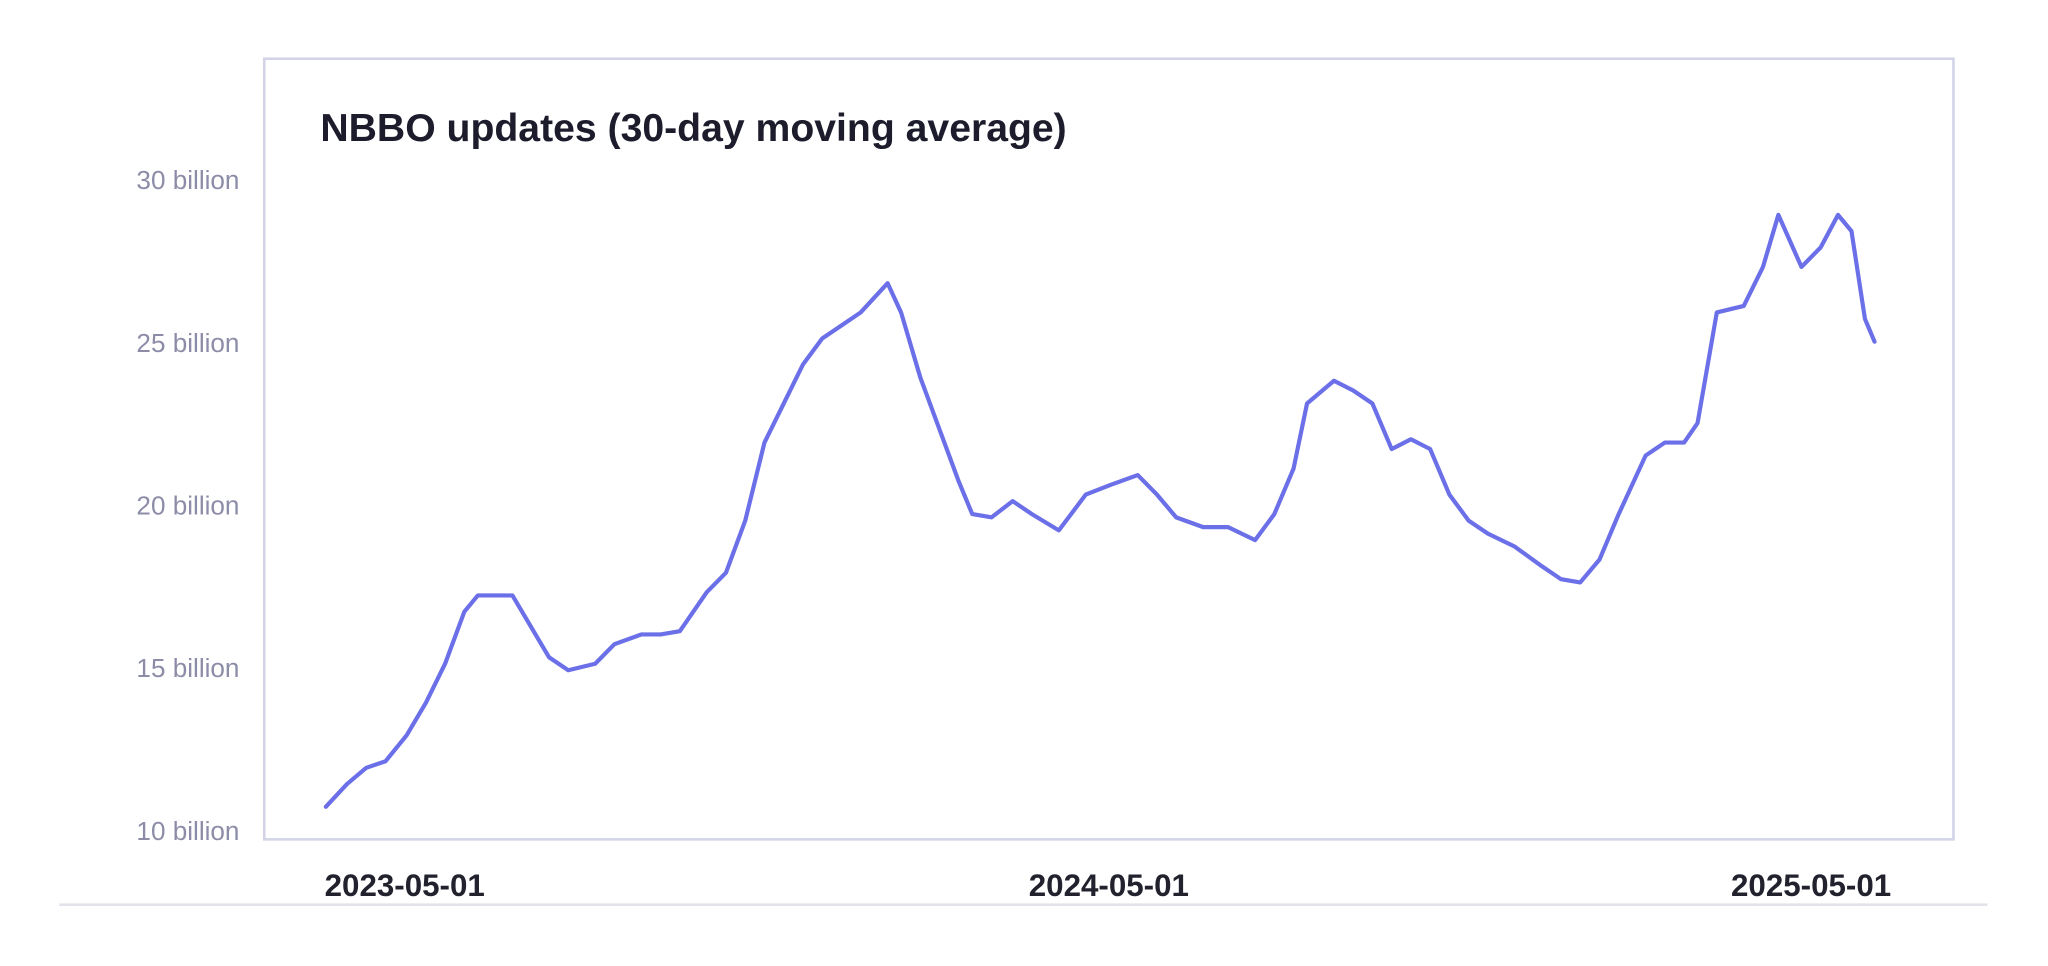 The height and width of the screenshot is (966, 2048). What do you see at coordinates (187, 180) in the screenshot?
I see `y-tick-label: 30 billion` at bounding box center [187, 180].